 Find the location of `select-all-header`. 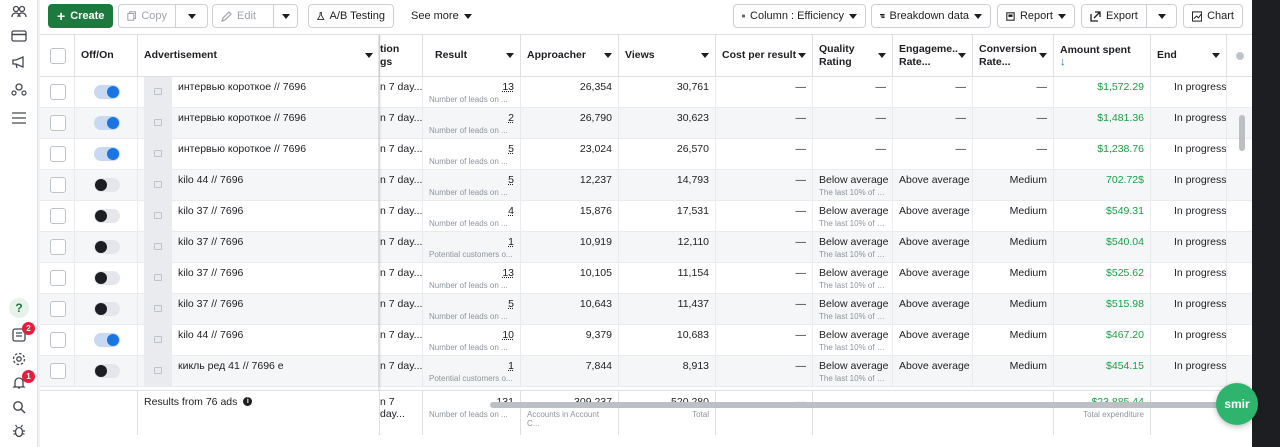

select-all-header is located at coordinates (57, 56).